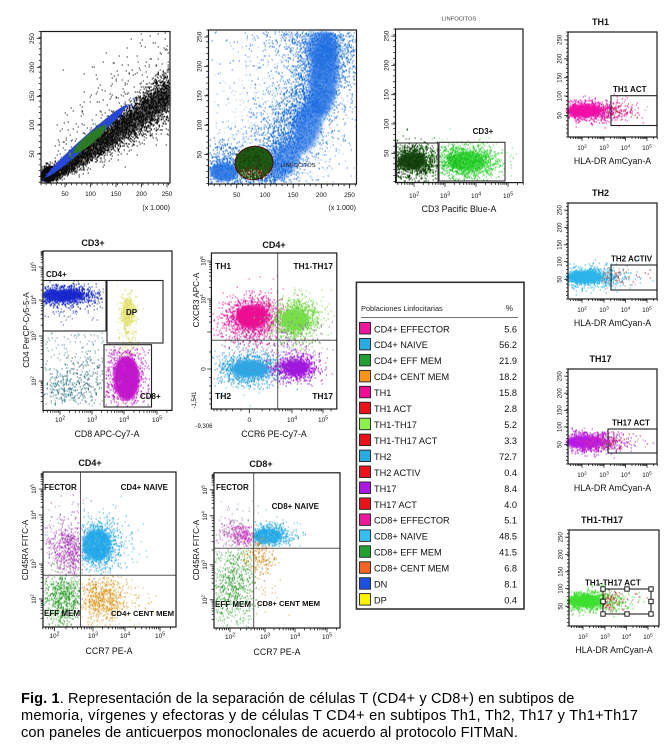  Describe the element at coordinates (412, 521) in the screenshot. I see `svg-text: CD8+ EFFECTOR` at that location.